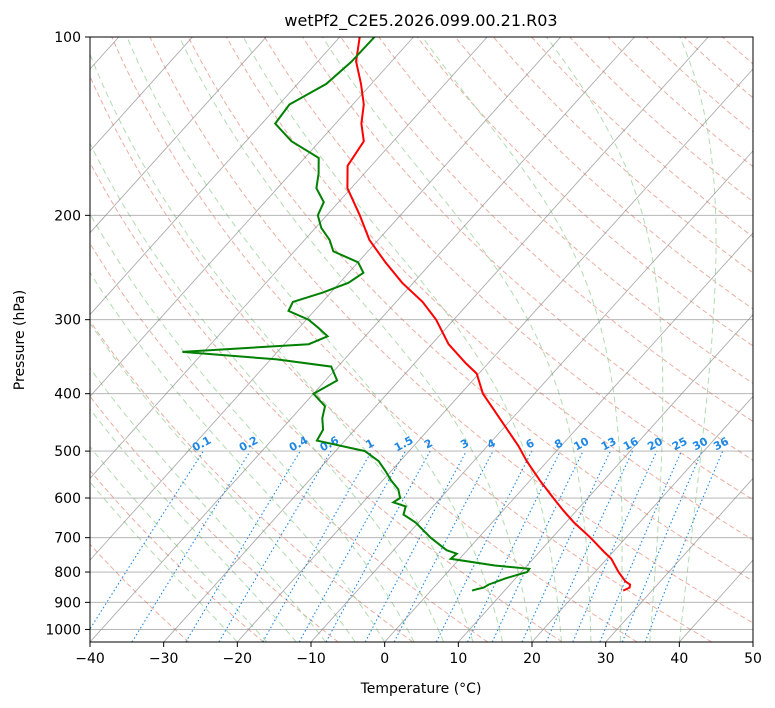 This screenshot has height=708, width=775. Describe the element at coordinates (67, 216) in the screenshot. I see `y-tick-label: 200` at that location.